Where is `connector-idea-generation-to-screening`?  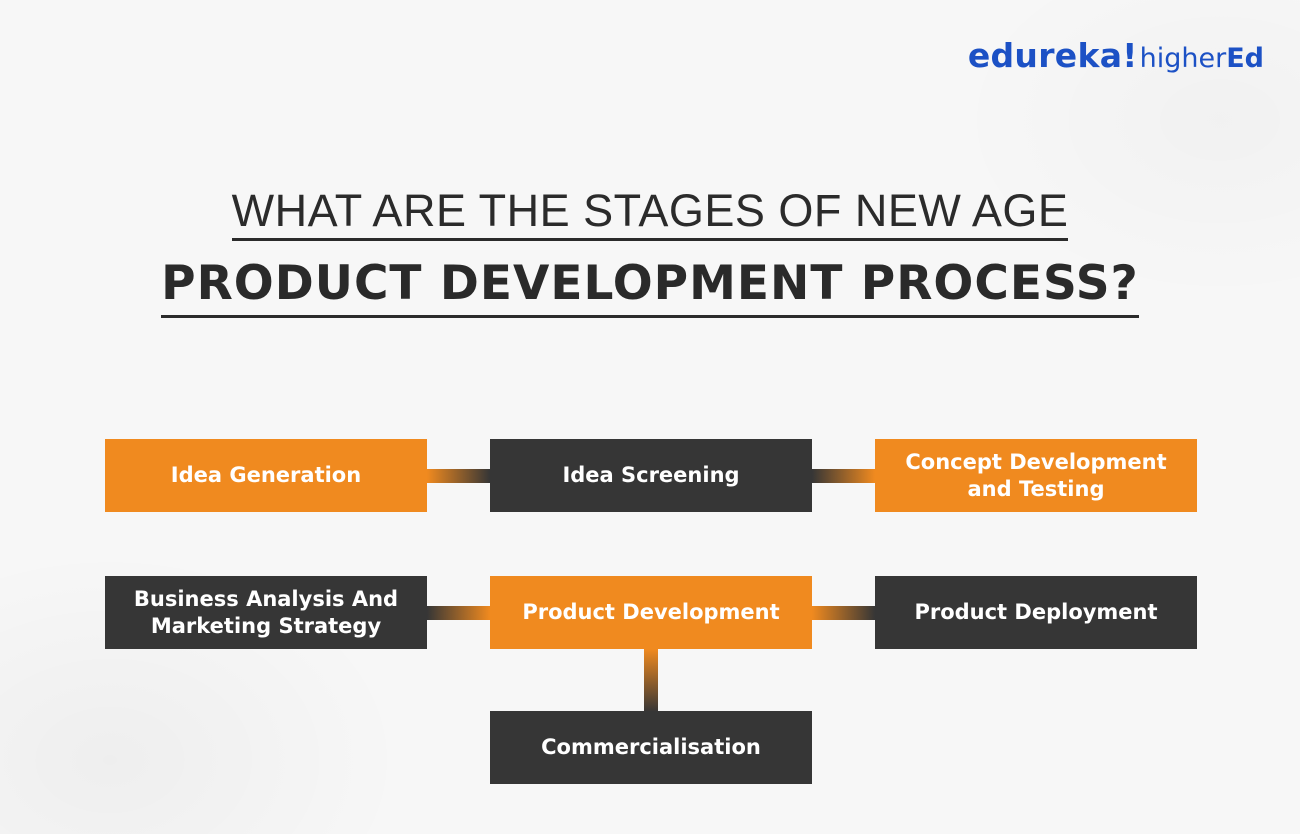 connector-idea-generation-to-screening is located at coordinates (458, 476).